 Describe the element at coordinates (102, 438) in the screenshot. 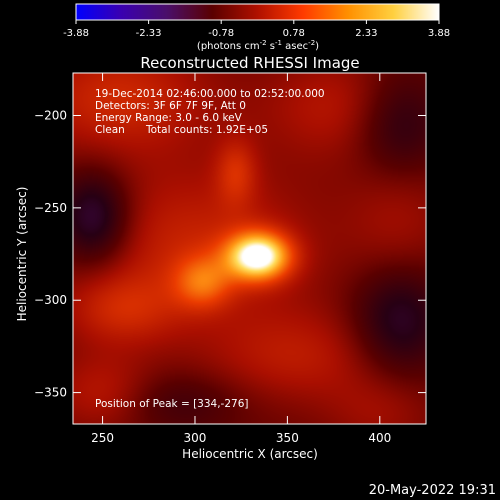

I see `x-tick-label: 250` at that location.